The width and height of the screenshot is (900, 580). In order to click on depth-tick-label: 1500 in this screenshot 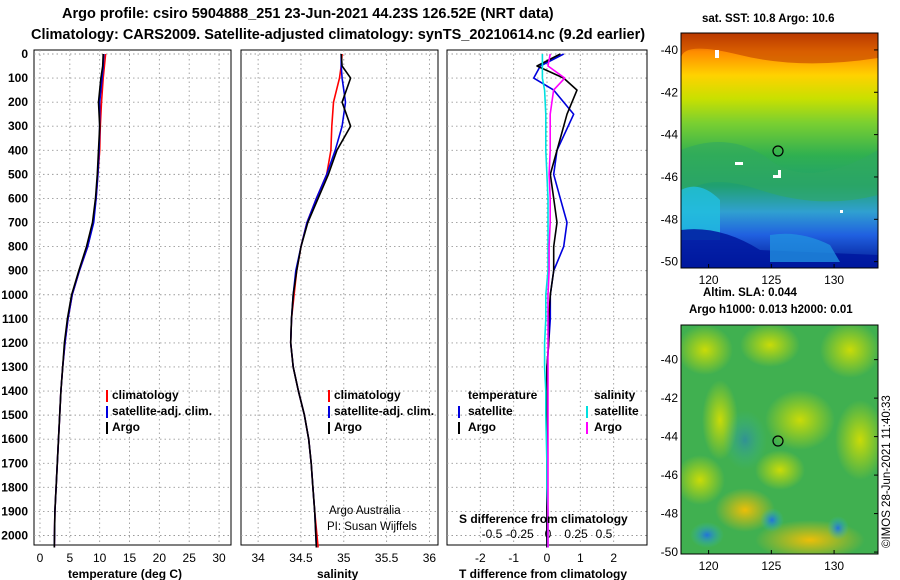, I will do `click(14, 415)`.